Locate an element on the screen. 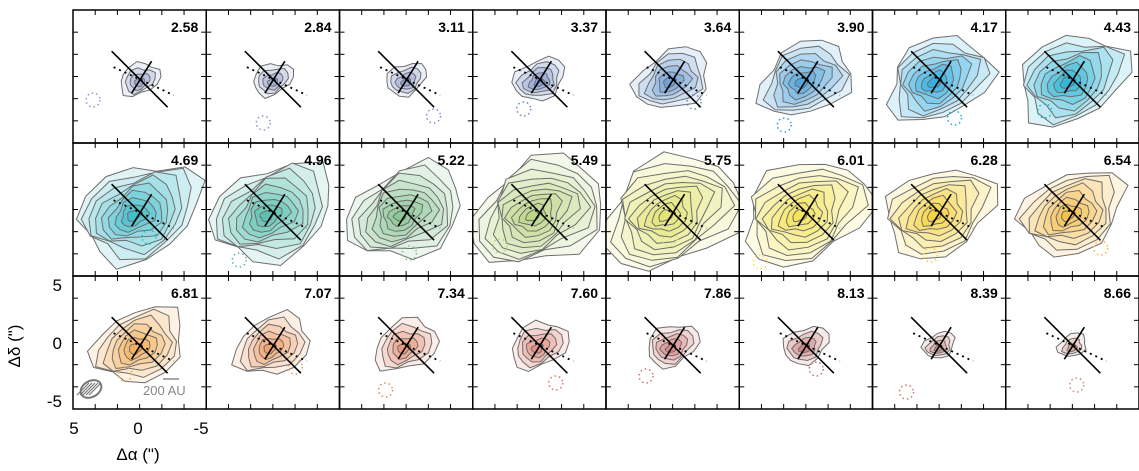  channel-panel: 5.49 is located at coordinates (539, 209).